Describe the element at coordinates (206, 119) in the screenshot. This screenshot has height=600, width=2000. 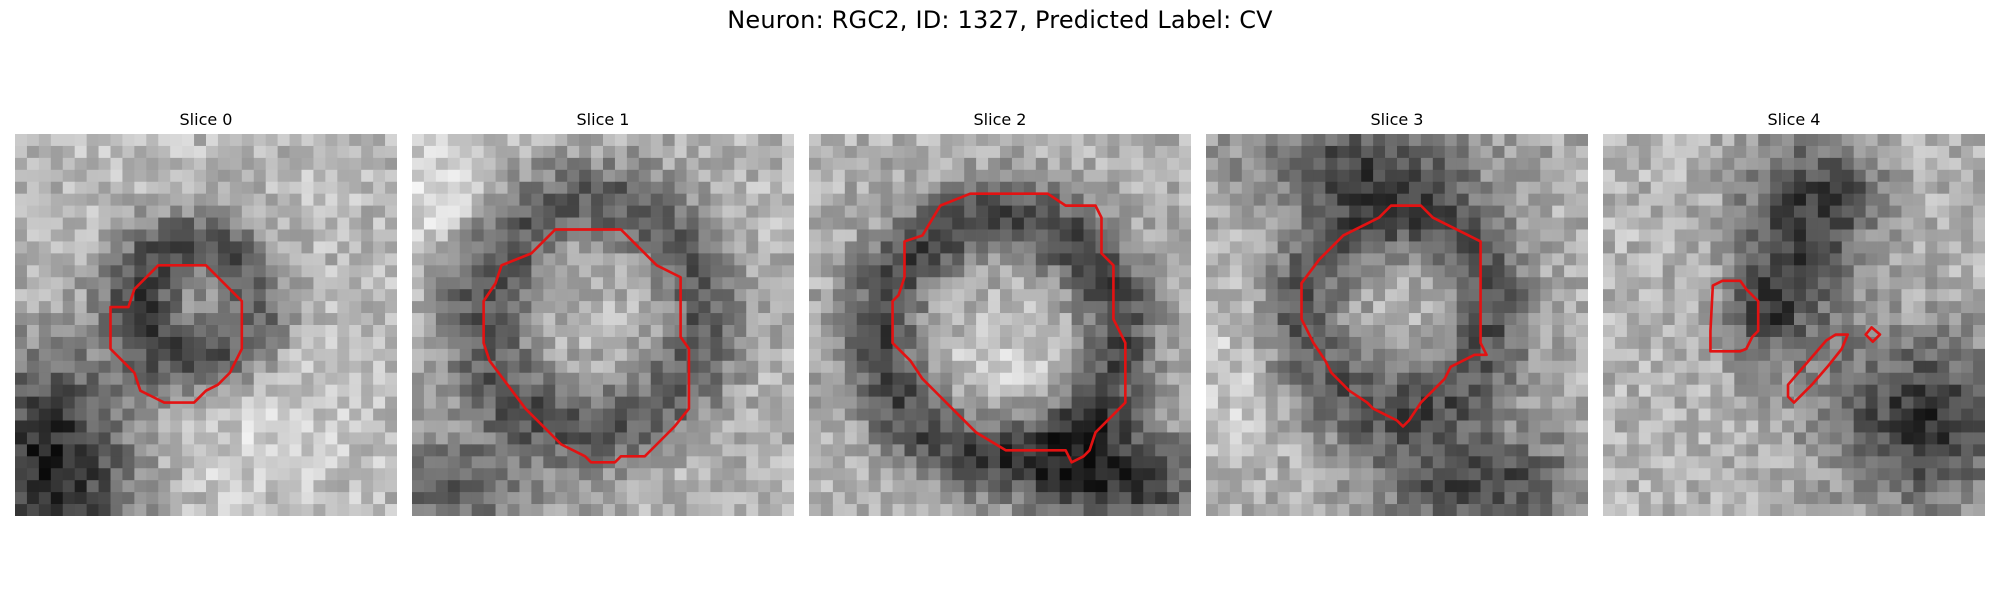
I see `slice-title: Slice 0` at that location.